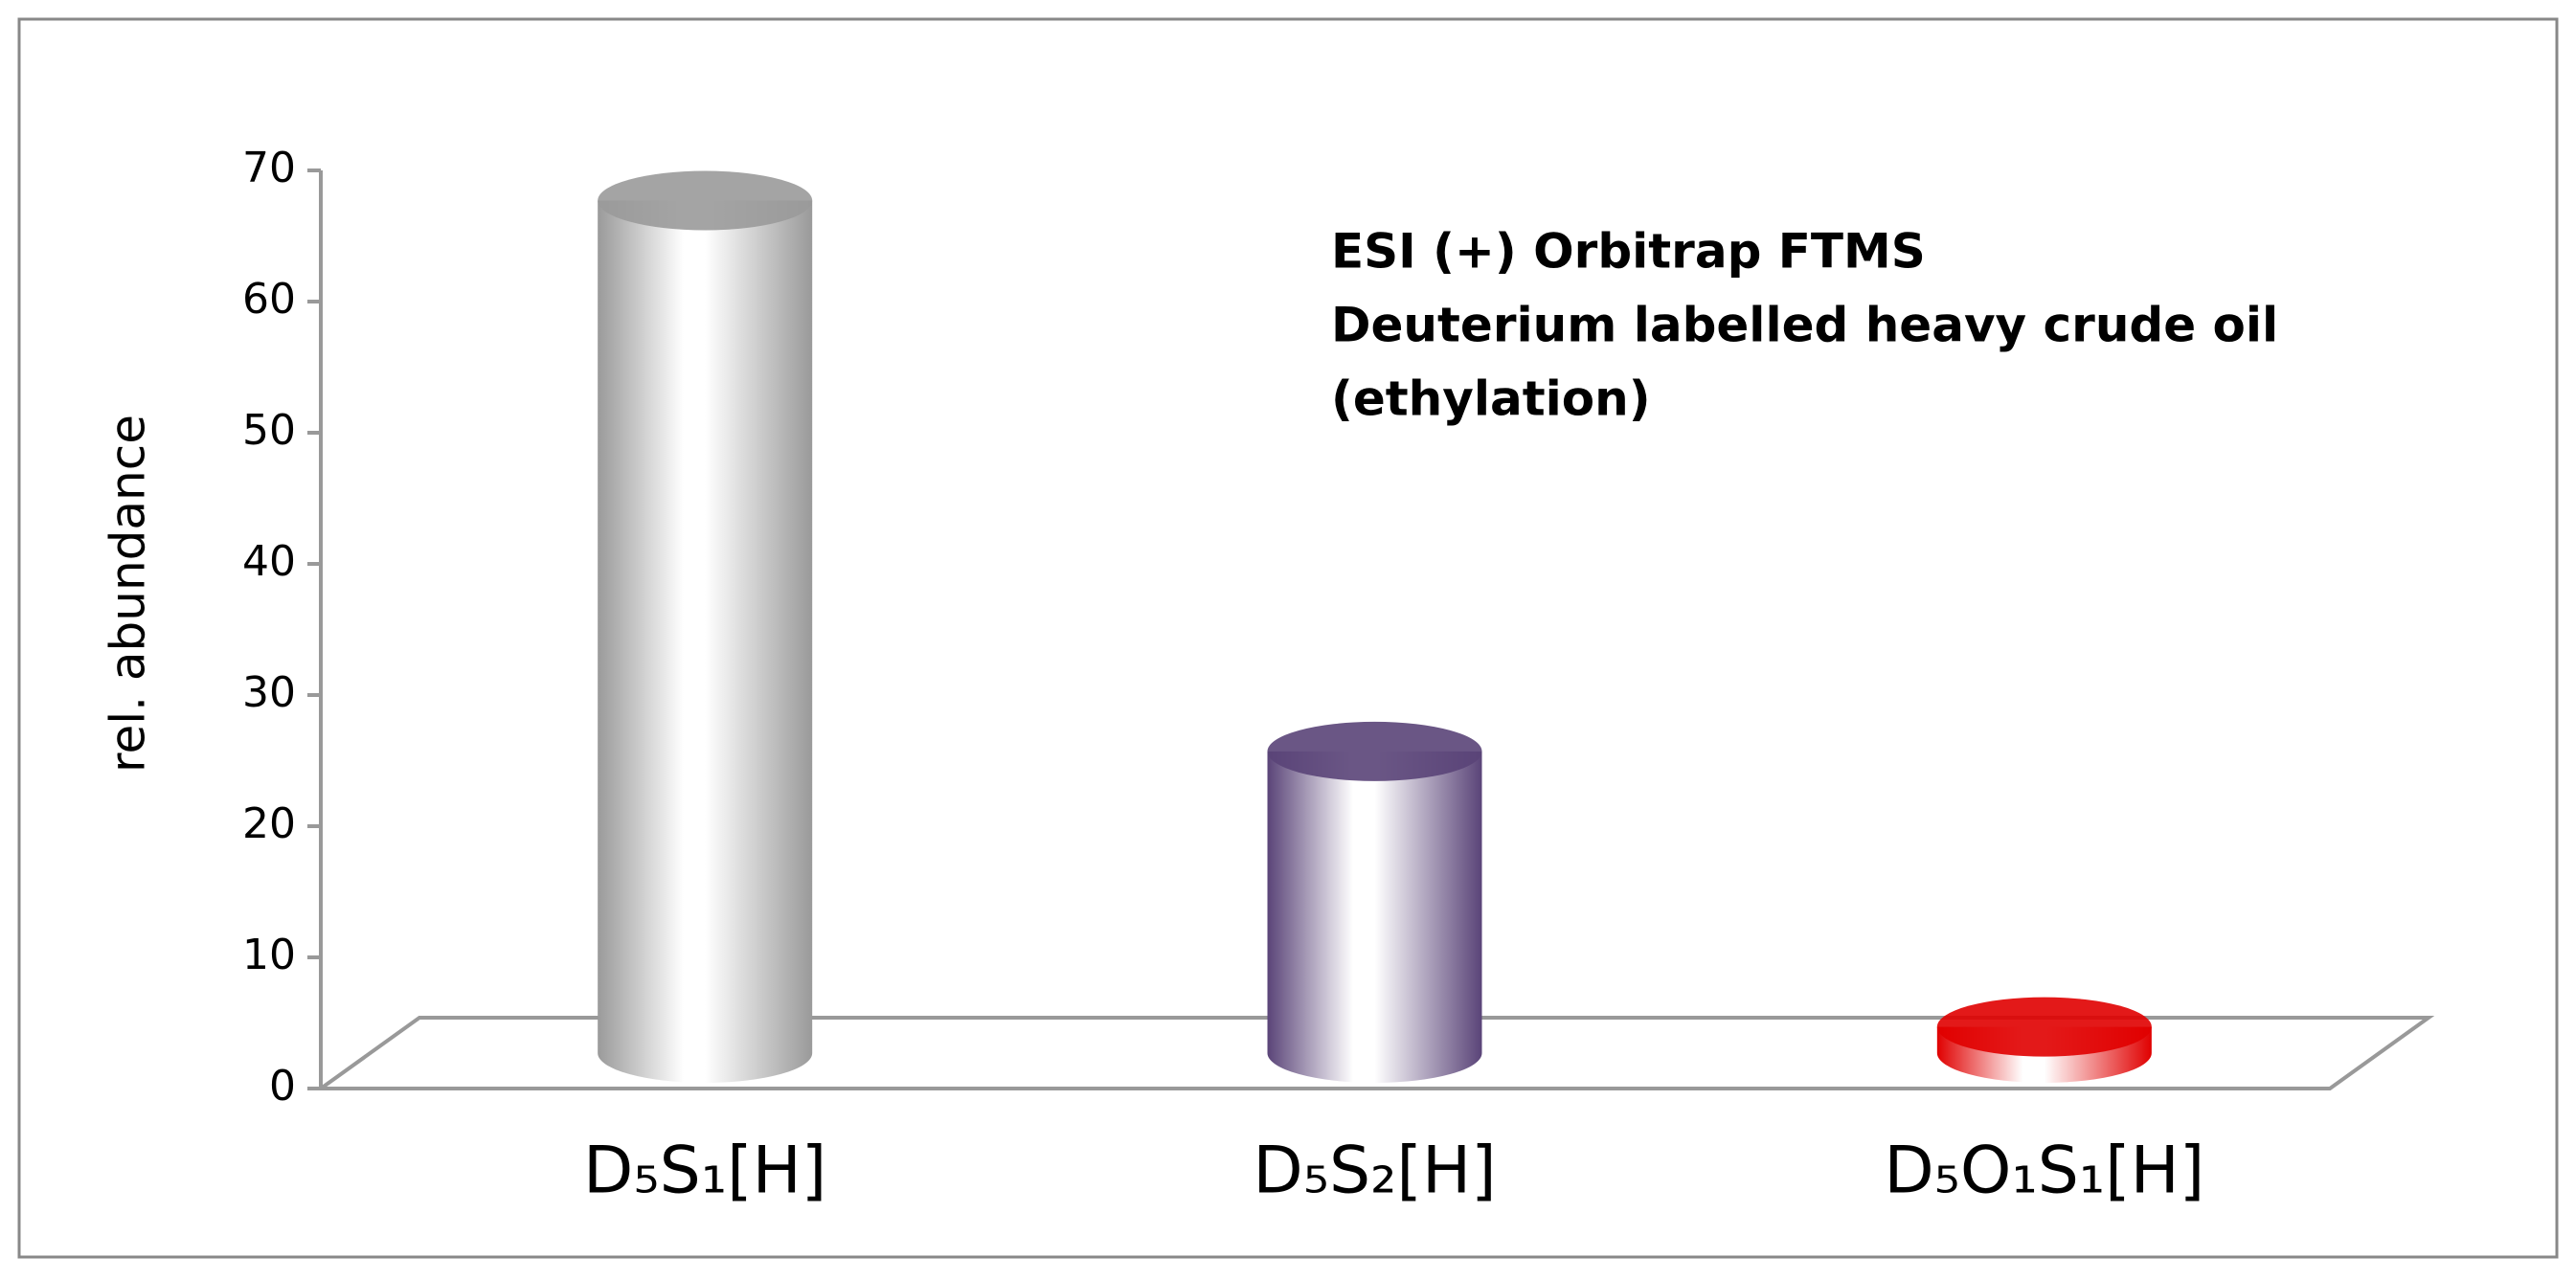  Describe the element at coordinates (2044, 1171) in the screenshot. I see `x-tick-label: D₅O₁S₁[H]` at that location.